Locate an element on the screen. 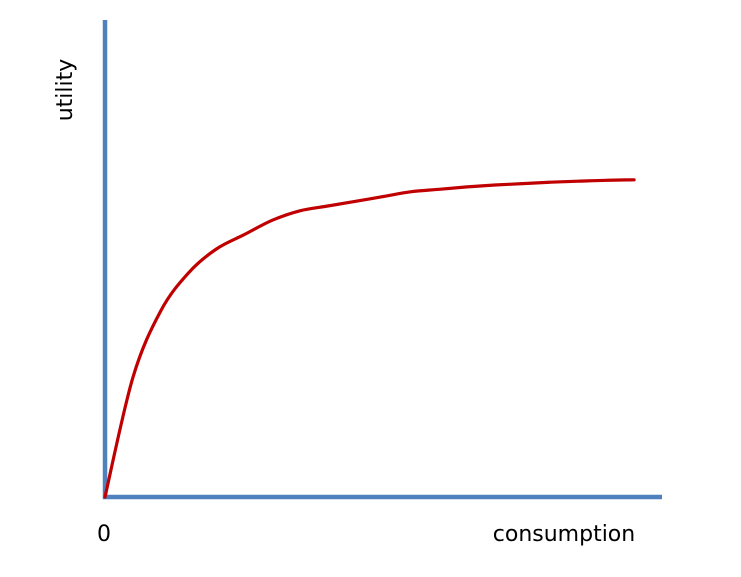  y-axis-label: utility is located at coordinates (65, 90).